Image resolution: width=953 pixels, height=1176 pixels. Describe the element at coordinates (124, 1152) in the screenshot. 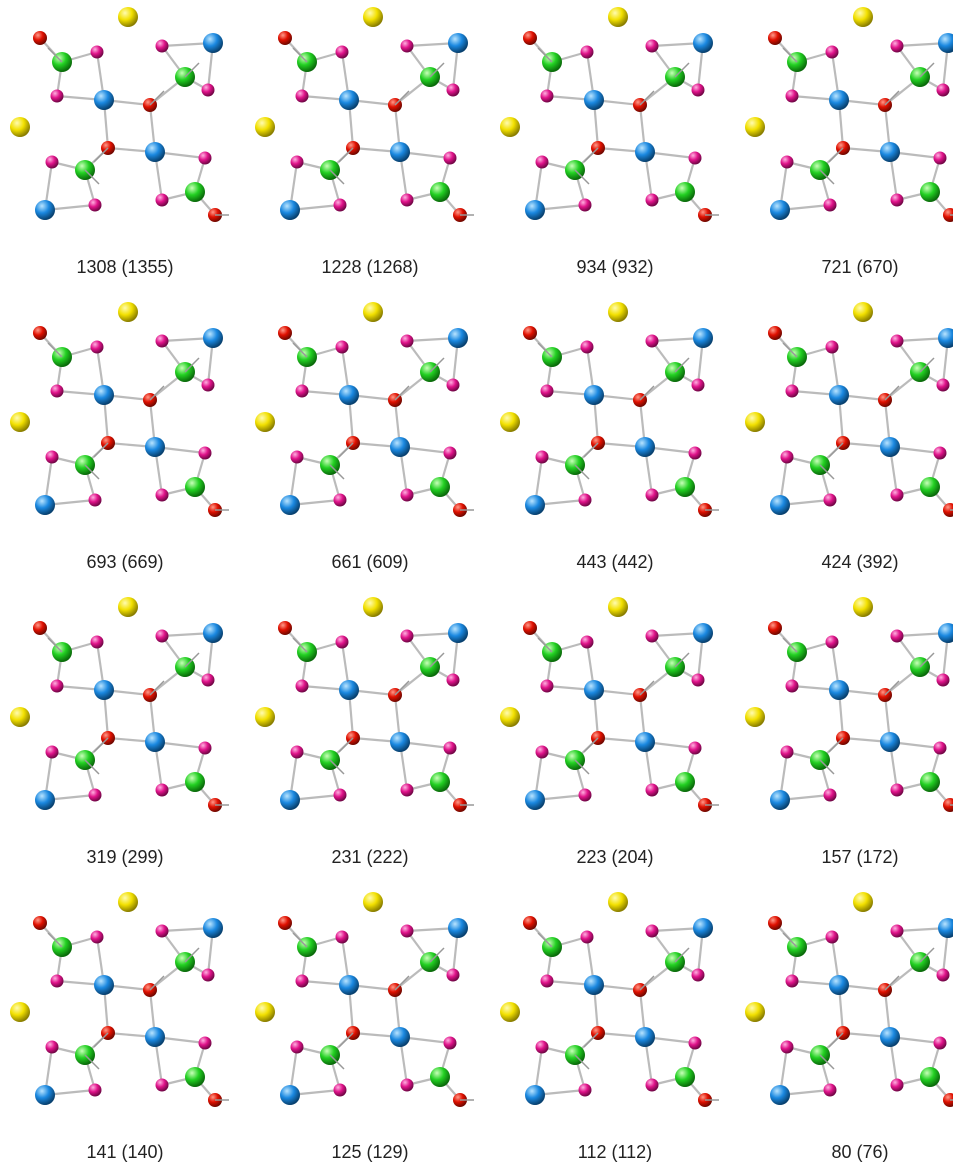

I see `panel-label: 141 (140)` at that location.